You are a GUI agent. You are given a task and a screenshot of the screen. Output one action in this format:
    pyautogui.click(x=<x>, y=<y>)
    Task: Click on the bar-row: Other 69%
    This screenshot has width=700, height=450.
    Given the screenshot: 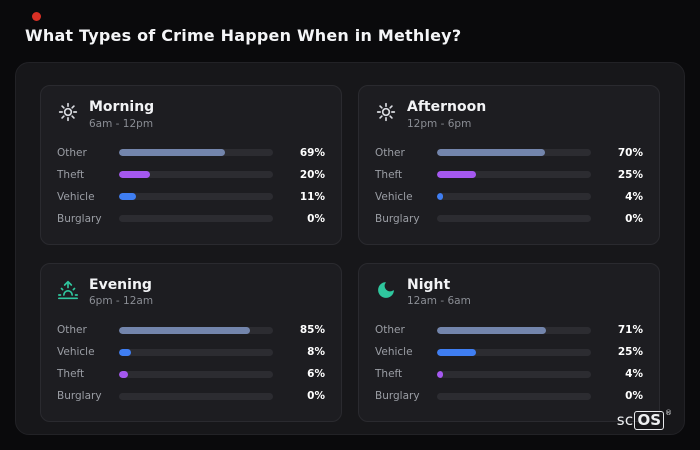 What is the action you would take?
    pyautogui.click(x=191, y=153)
    